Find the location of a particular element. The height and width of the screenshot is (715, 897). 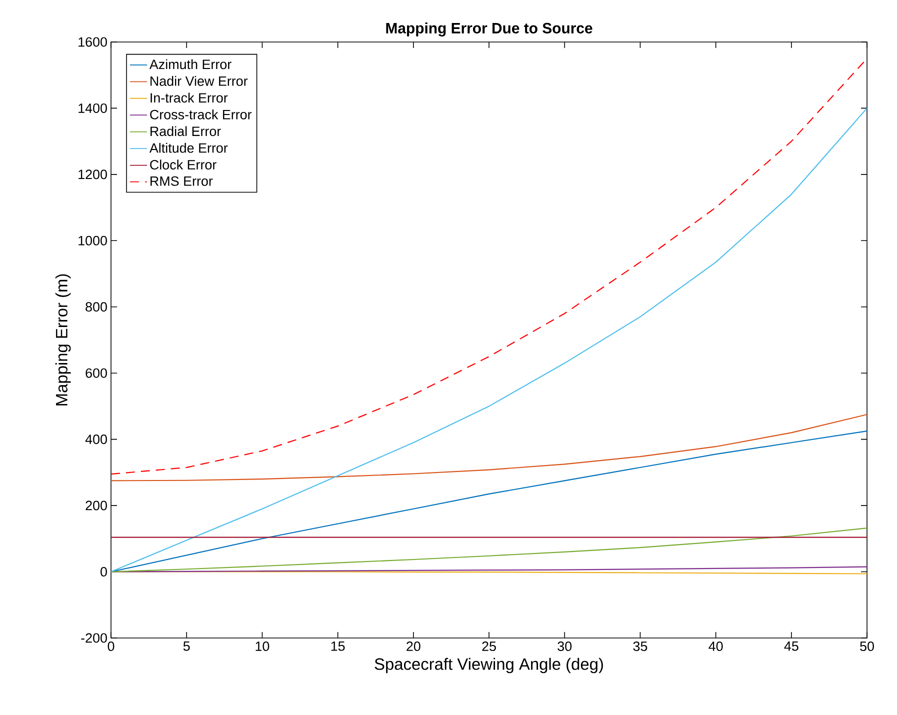

y-tick-label: 1400 is located at coordinates (92, 108).